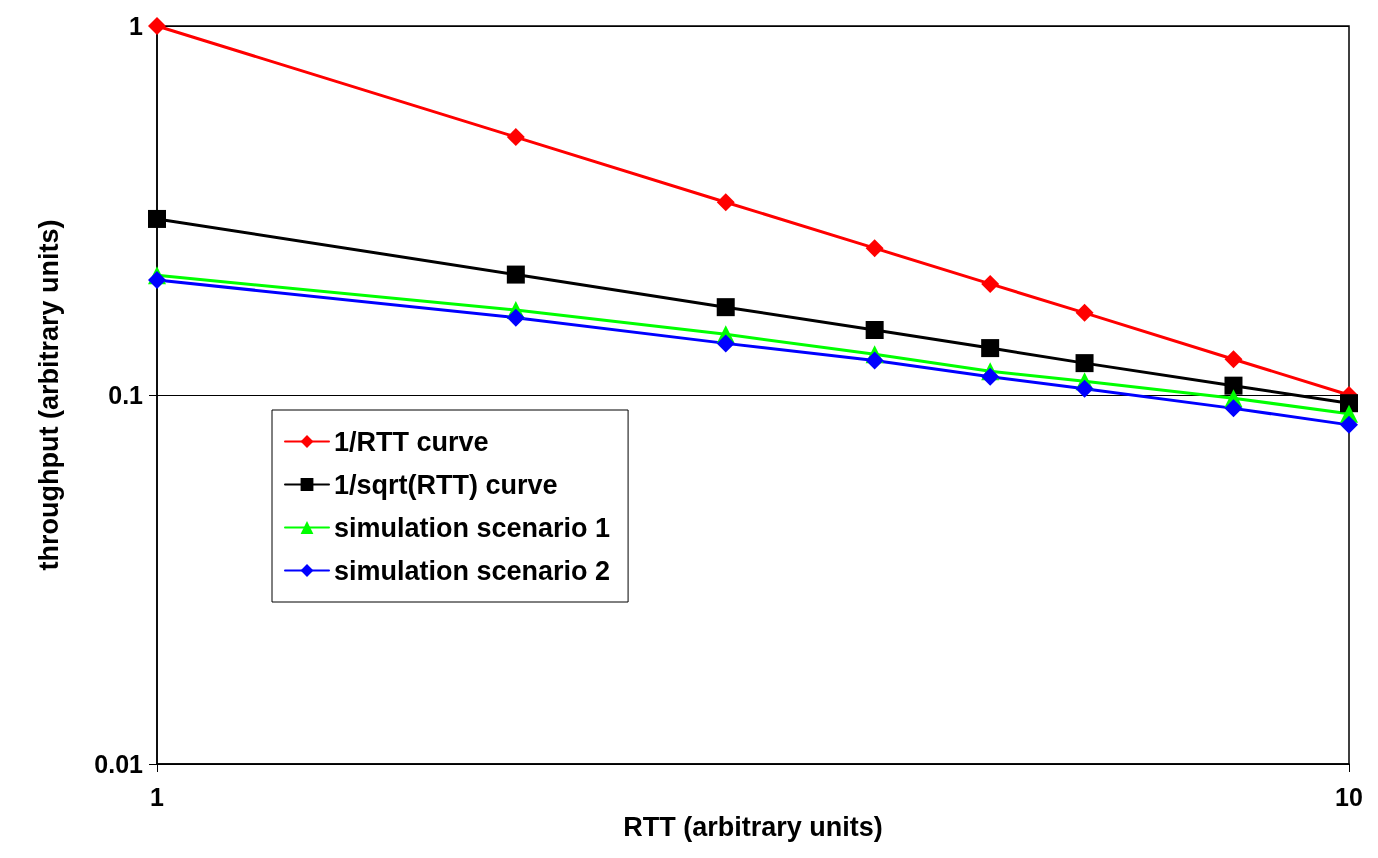 This screenshot has width=1378, height=858. I want to click on y-axis-title: throughput (arbitrary units), so click(48, 395).